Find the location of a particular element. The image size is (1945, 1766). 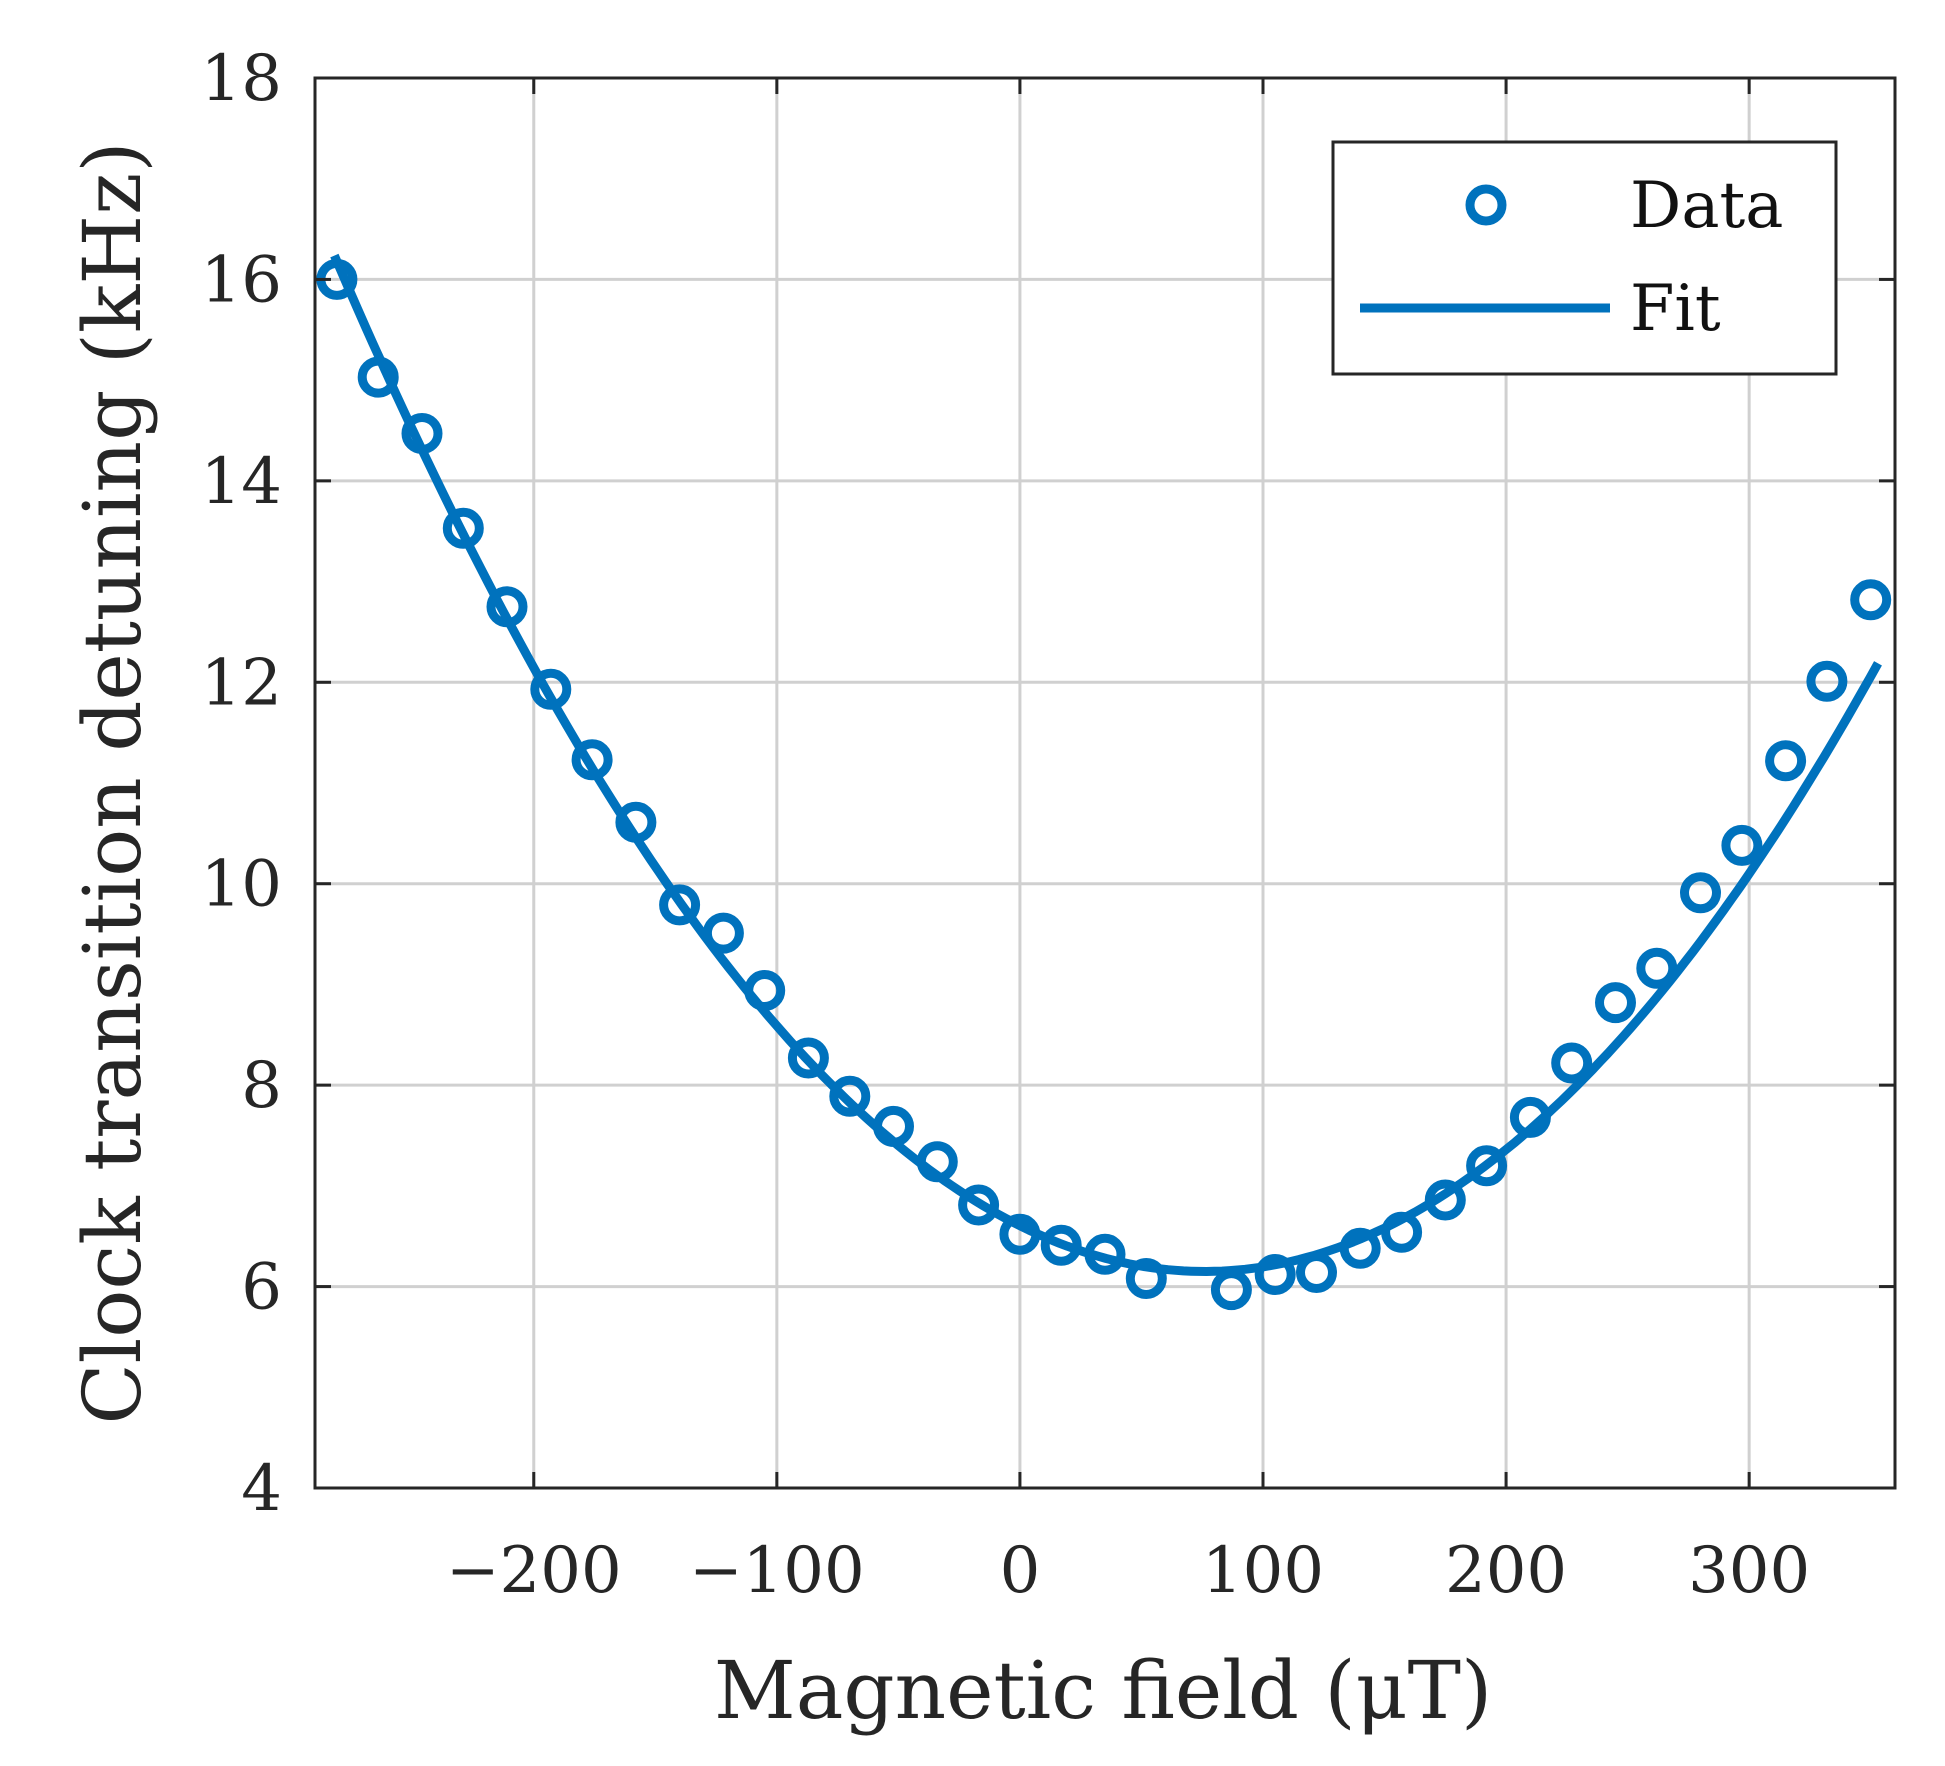

y-tick-label: 10 is located at coordinates (241, 885).